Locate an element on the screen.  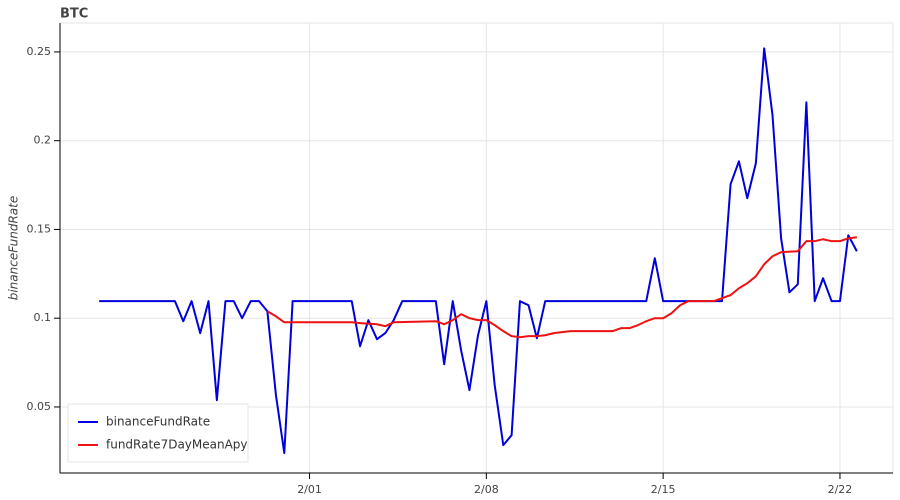
legend-label: binanceFundRate is located at coordinates (158, 422).